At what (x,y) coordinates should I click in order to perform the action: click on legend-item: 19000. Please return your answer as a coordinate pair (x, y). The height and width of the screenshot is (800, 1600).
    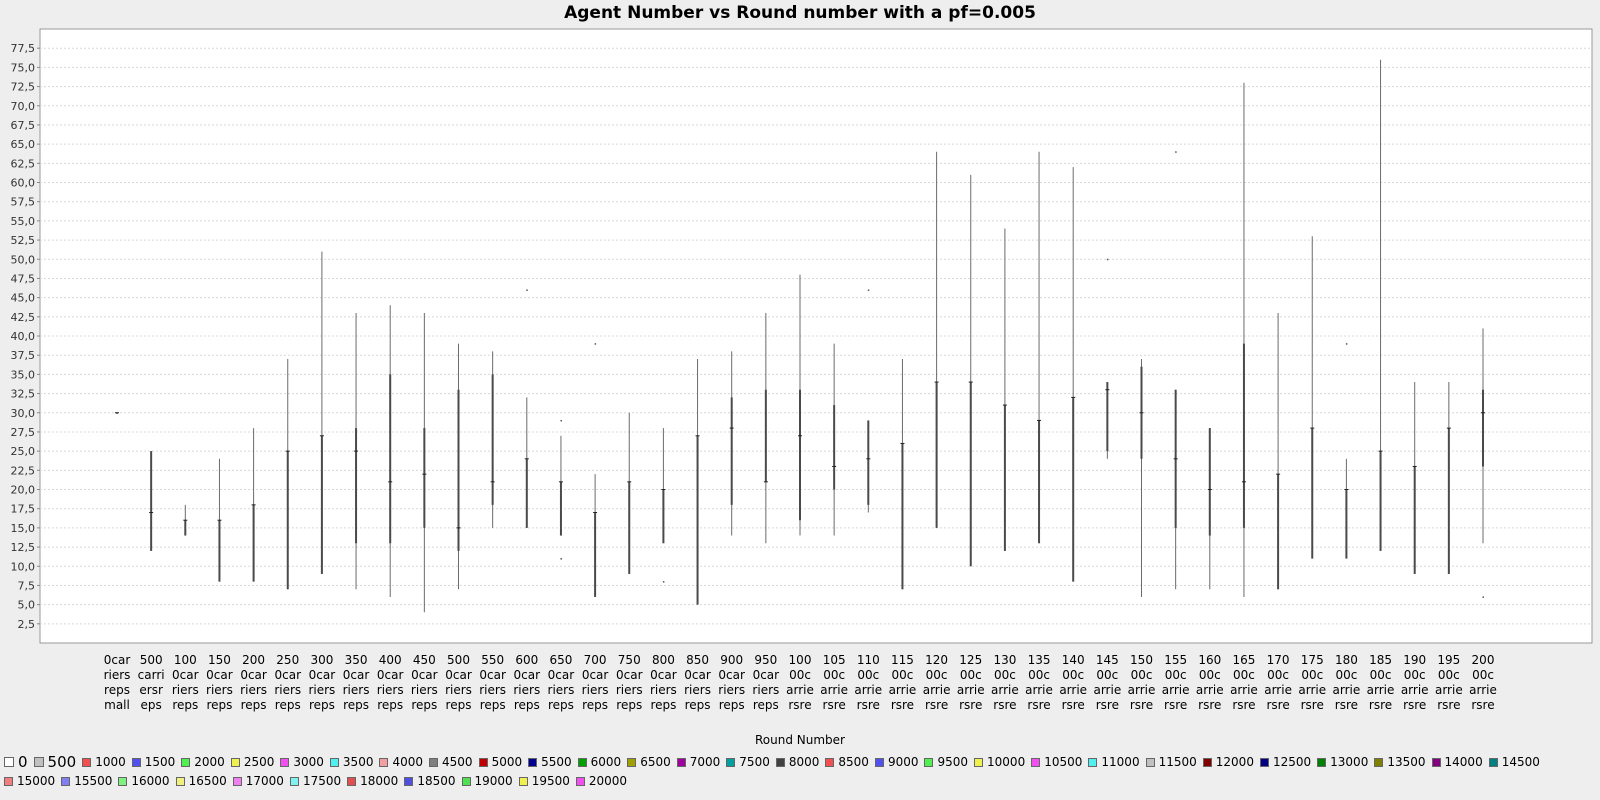
    Looking at the image, I should click on (487, 781).